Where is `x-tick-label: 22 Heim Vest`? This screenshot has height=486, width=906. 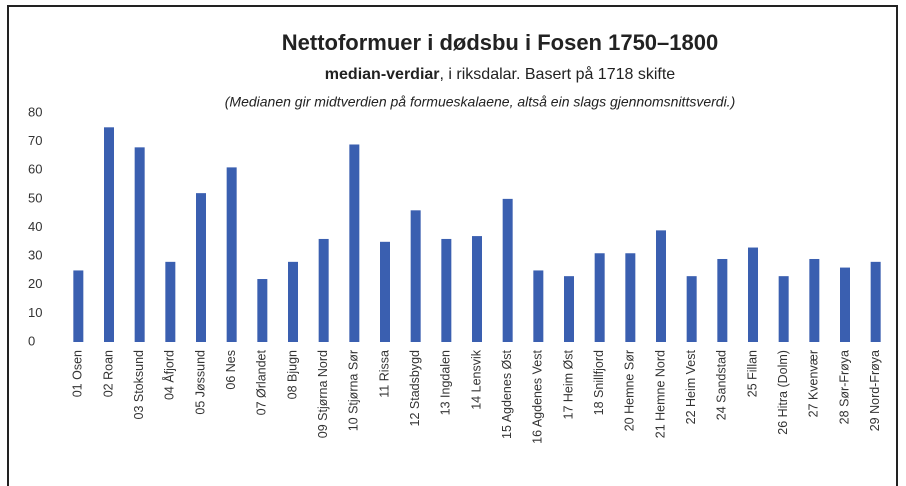
x-tick-label: 22 Heim Vest is located at coordinates (691, 386).